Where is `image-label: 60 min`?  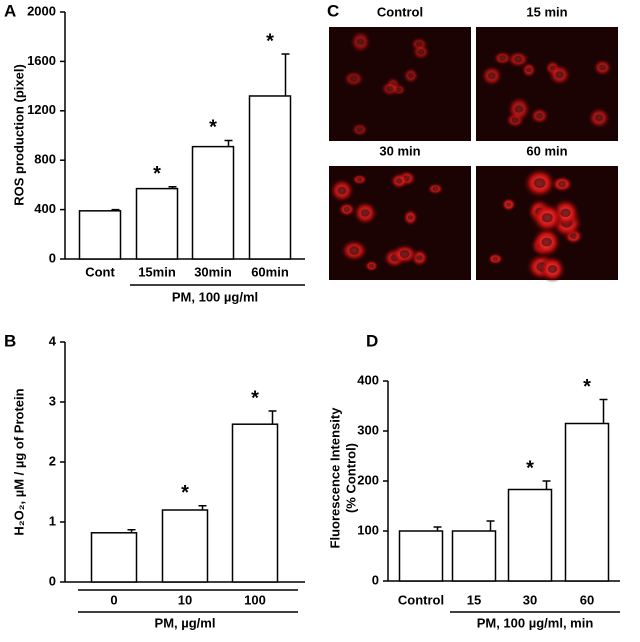
image-label: 60 min is located at coordinates (546, 150).